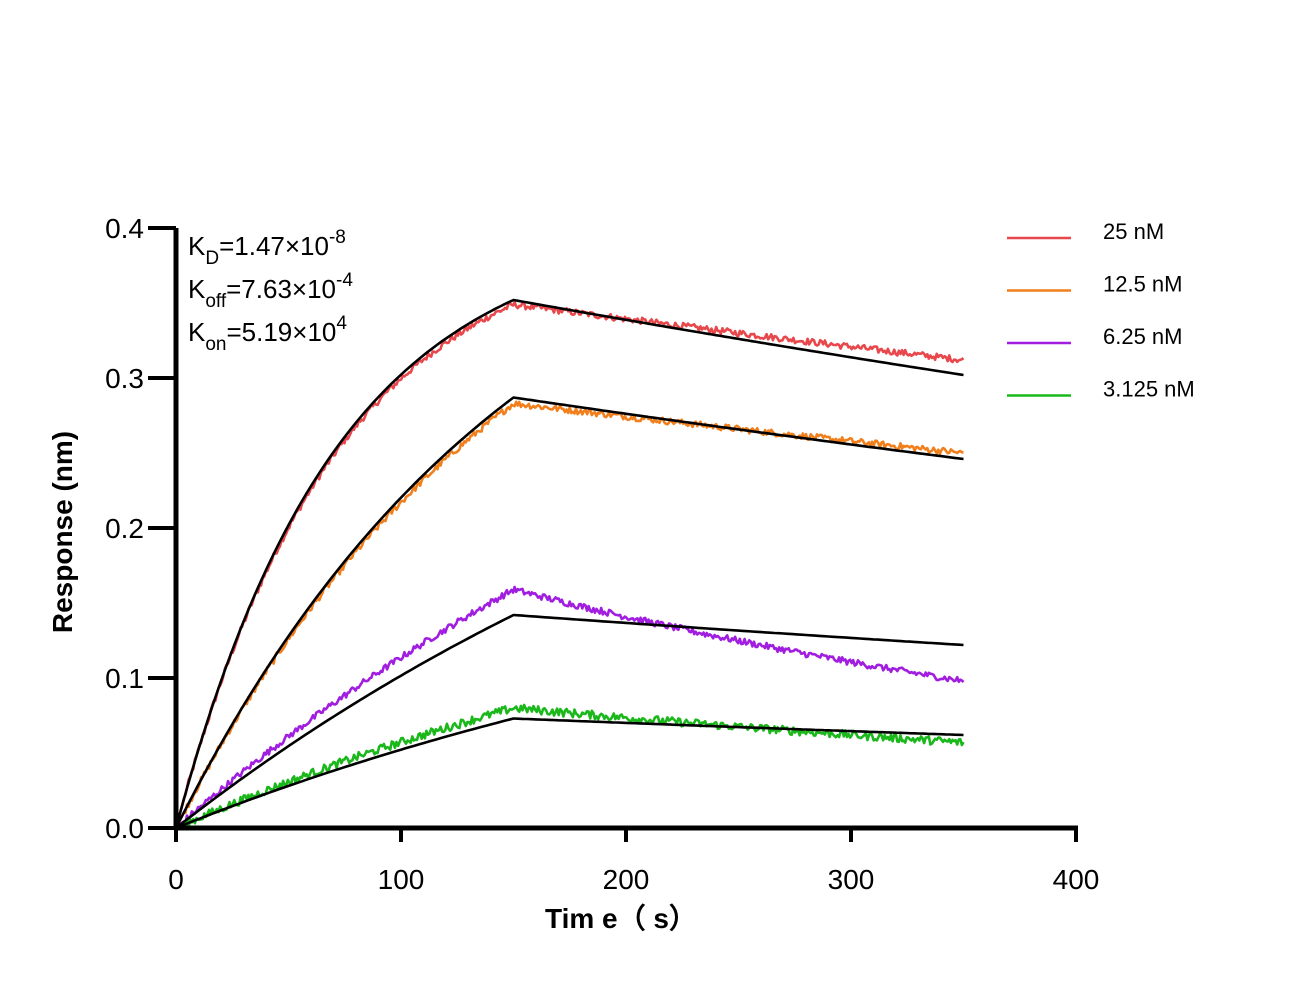  I want to click on annotation-line-3: Kon=5.19×104, so click(267, 334).